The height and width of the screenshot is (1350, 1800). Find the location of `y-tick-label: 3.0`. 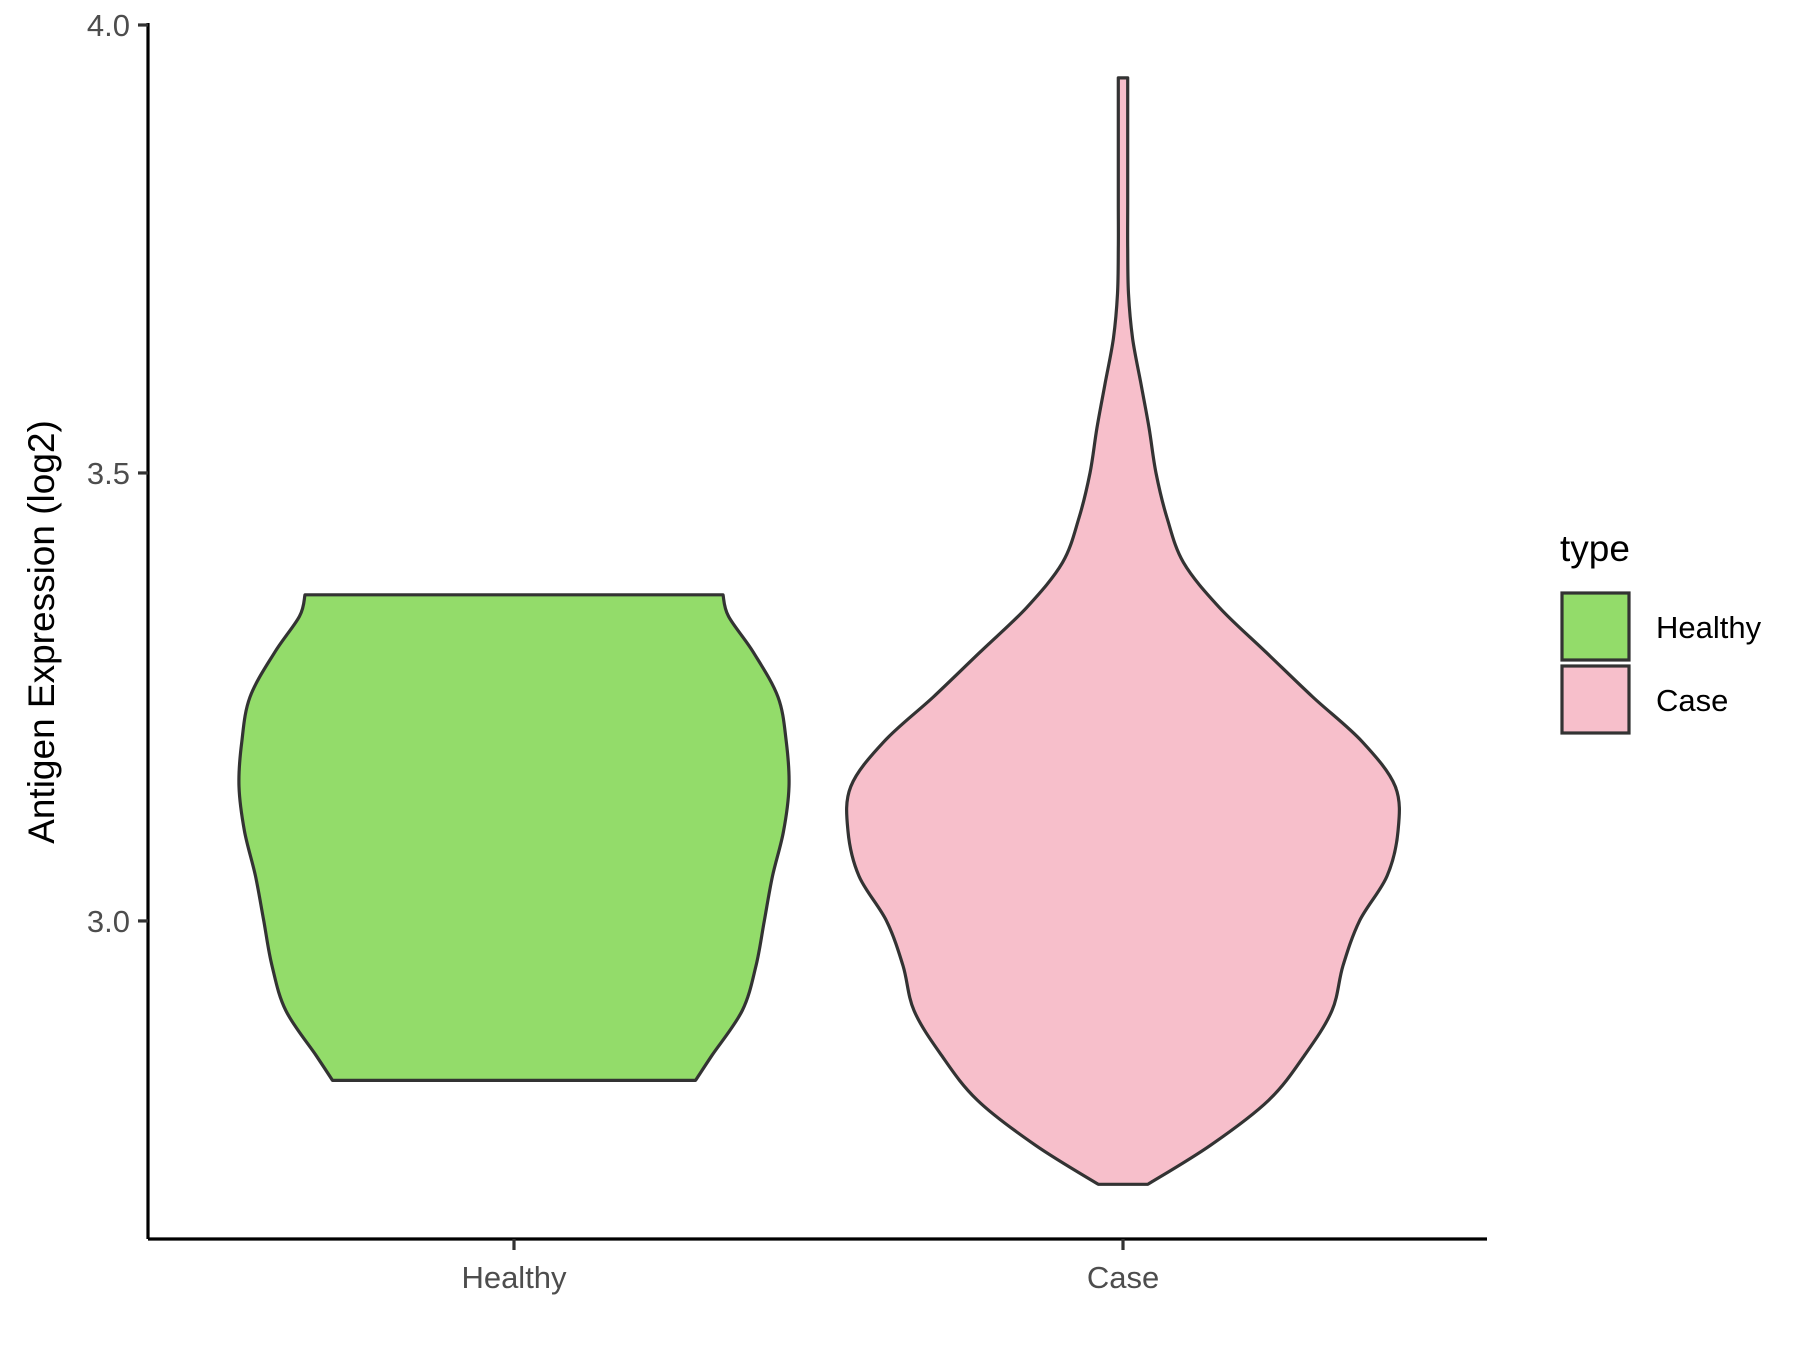

y-tick-label: 3.0 is located at coordinates (108, 921).